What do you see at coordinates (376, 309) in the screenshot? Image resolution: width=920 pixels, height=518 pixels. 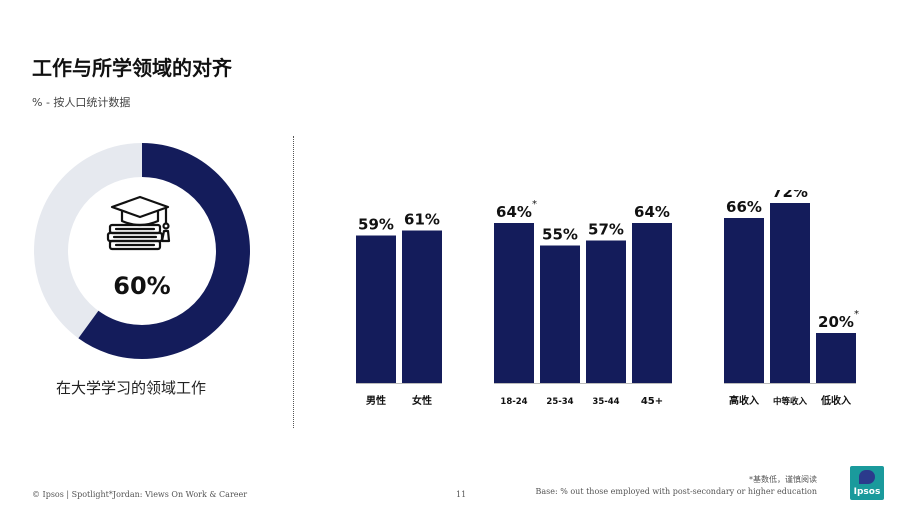 I see `bar-男性` at bounding box center [376, 309].